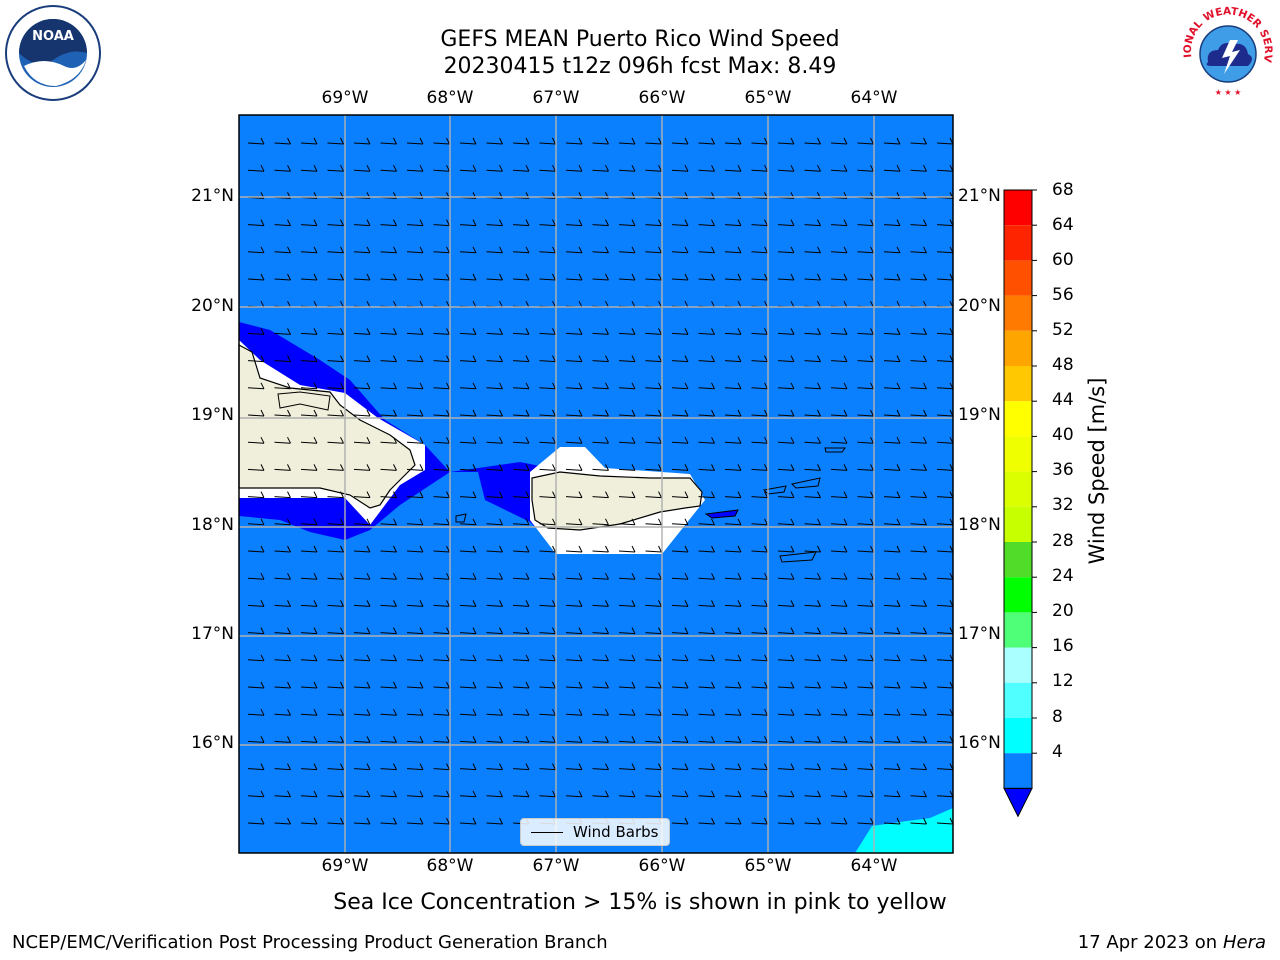 The image size is (1280, 960). What do you see at coordinates (1018, 595) in the screenshot?
I see `colorbar-segment` at bounding box center [1018, 595].